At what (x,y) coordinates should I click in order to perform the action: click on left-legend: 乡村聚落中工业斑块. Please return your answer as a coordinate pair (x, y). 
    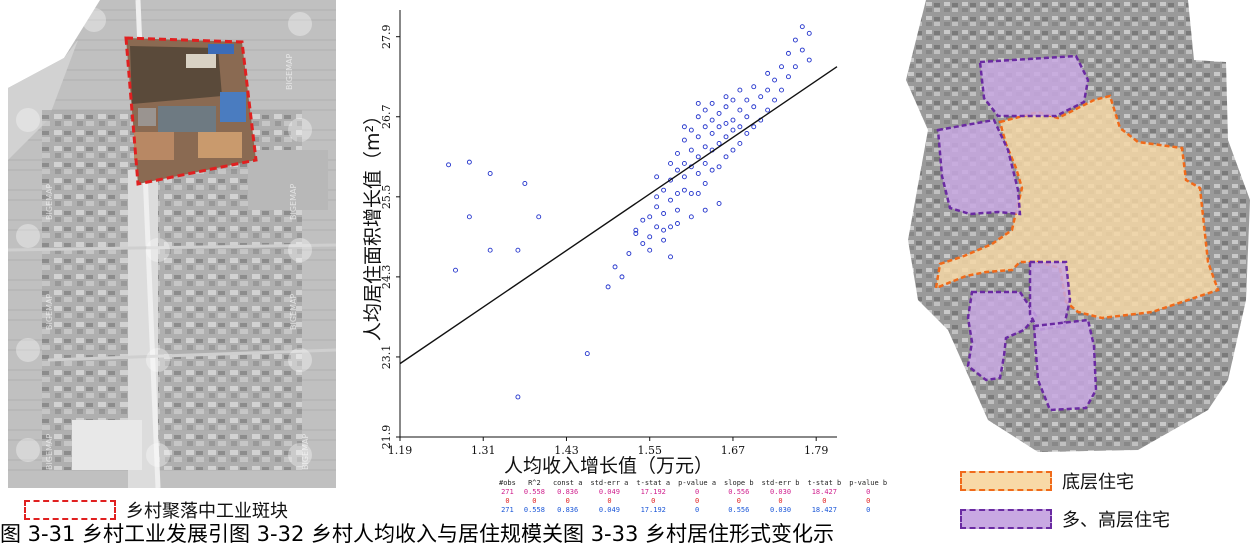
    Looking at the image, I should click on (156, 510).